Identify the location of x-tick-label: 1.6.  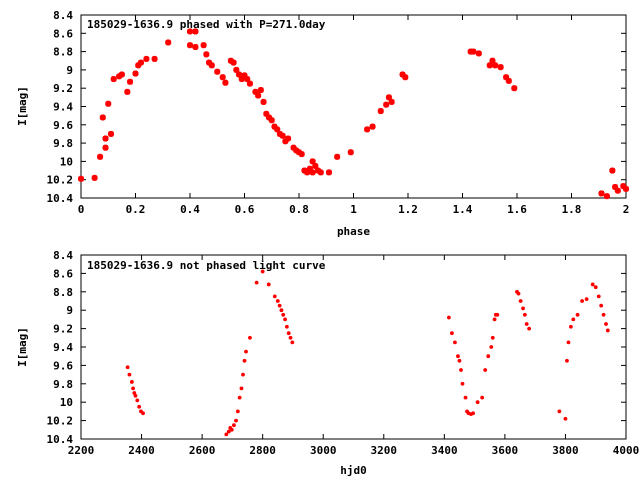
(517, 209).